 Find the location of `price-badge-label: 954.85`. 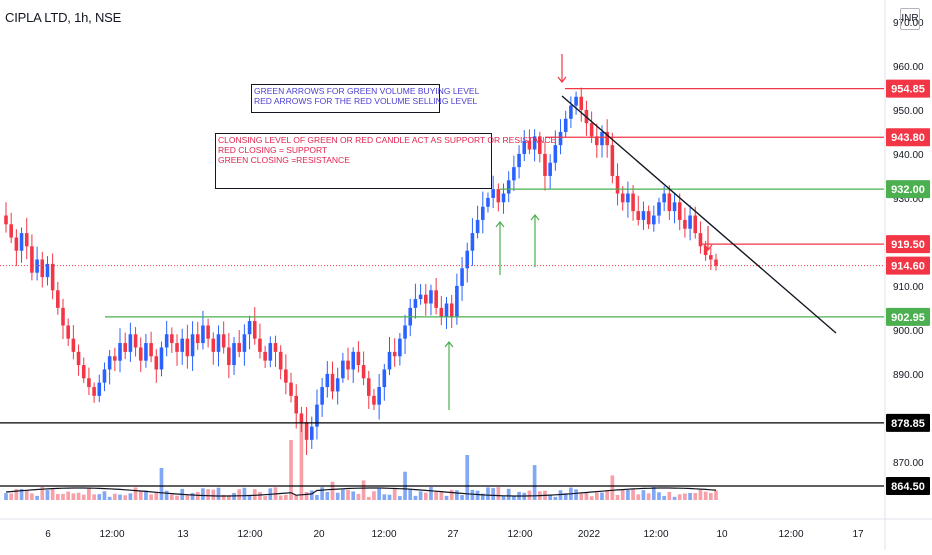

price-badge-label: 954.85 is located at coordinates (908, 90).